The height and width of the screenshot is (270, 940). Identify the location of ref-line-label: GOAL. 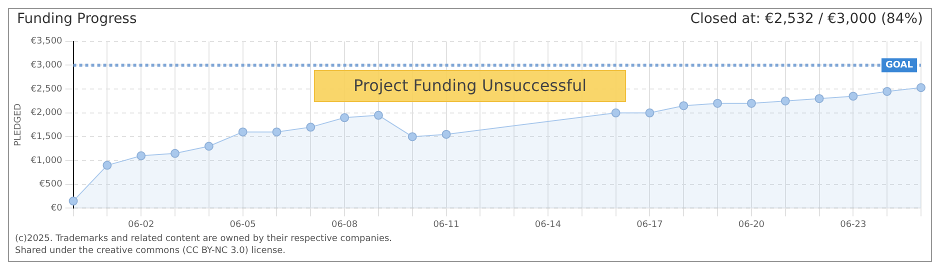
(900, 65).